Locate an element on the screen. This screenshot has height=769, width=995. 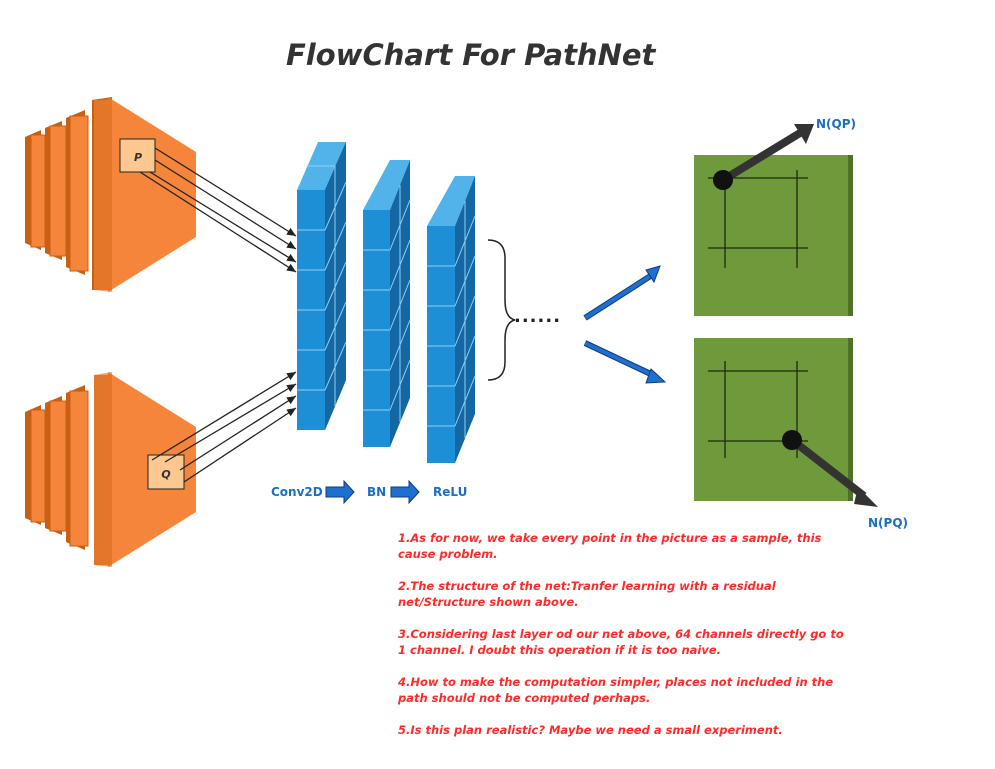
arrow-conv-to-bn is located at coordinates (340, 492).